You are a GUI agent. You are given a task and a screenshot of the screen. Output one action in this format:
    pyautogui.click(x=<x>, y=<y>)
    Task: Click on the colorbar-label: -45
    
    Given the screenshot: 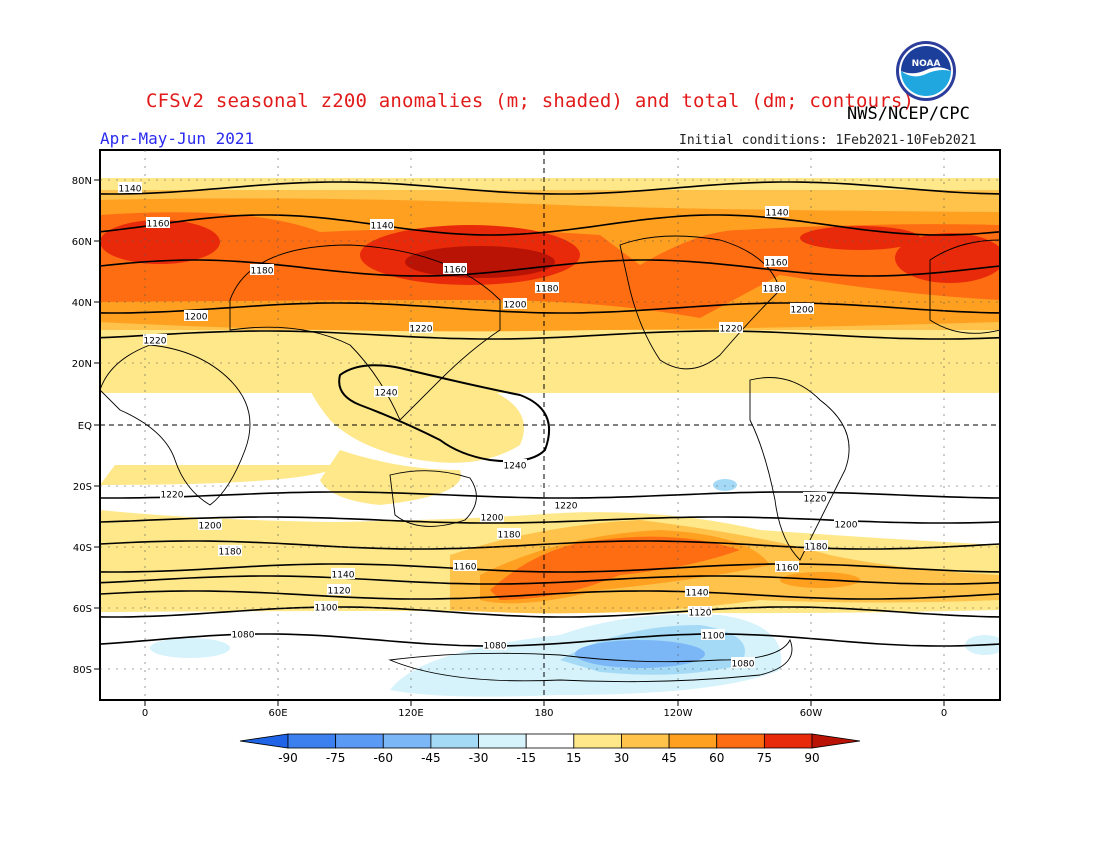 What is the action you would take?
    pyautogui.click(x=431, y=758)
    